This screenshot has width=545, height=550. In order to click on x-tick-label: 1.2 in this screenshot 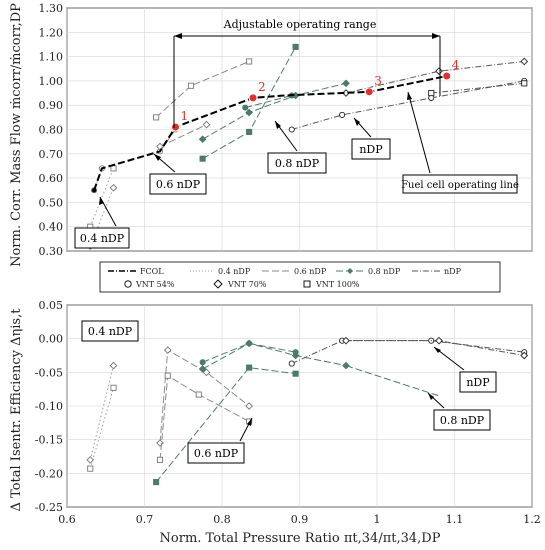, I will do `click(532, 519)`.